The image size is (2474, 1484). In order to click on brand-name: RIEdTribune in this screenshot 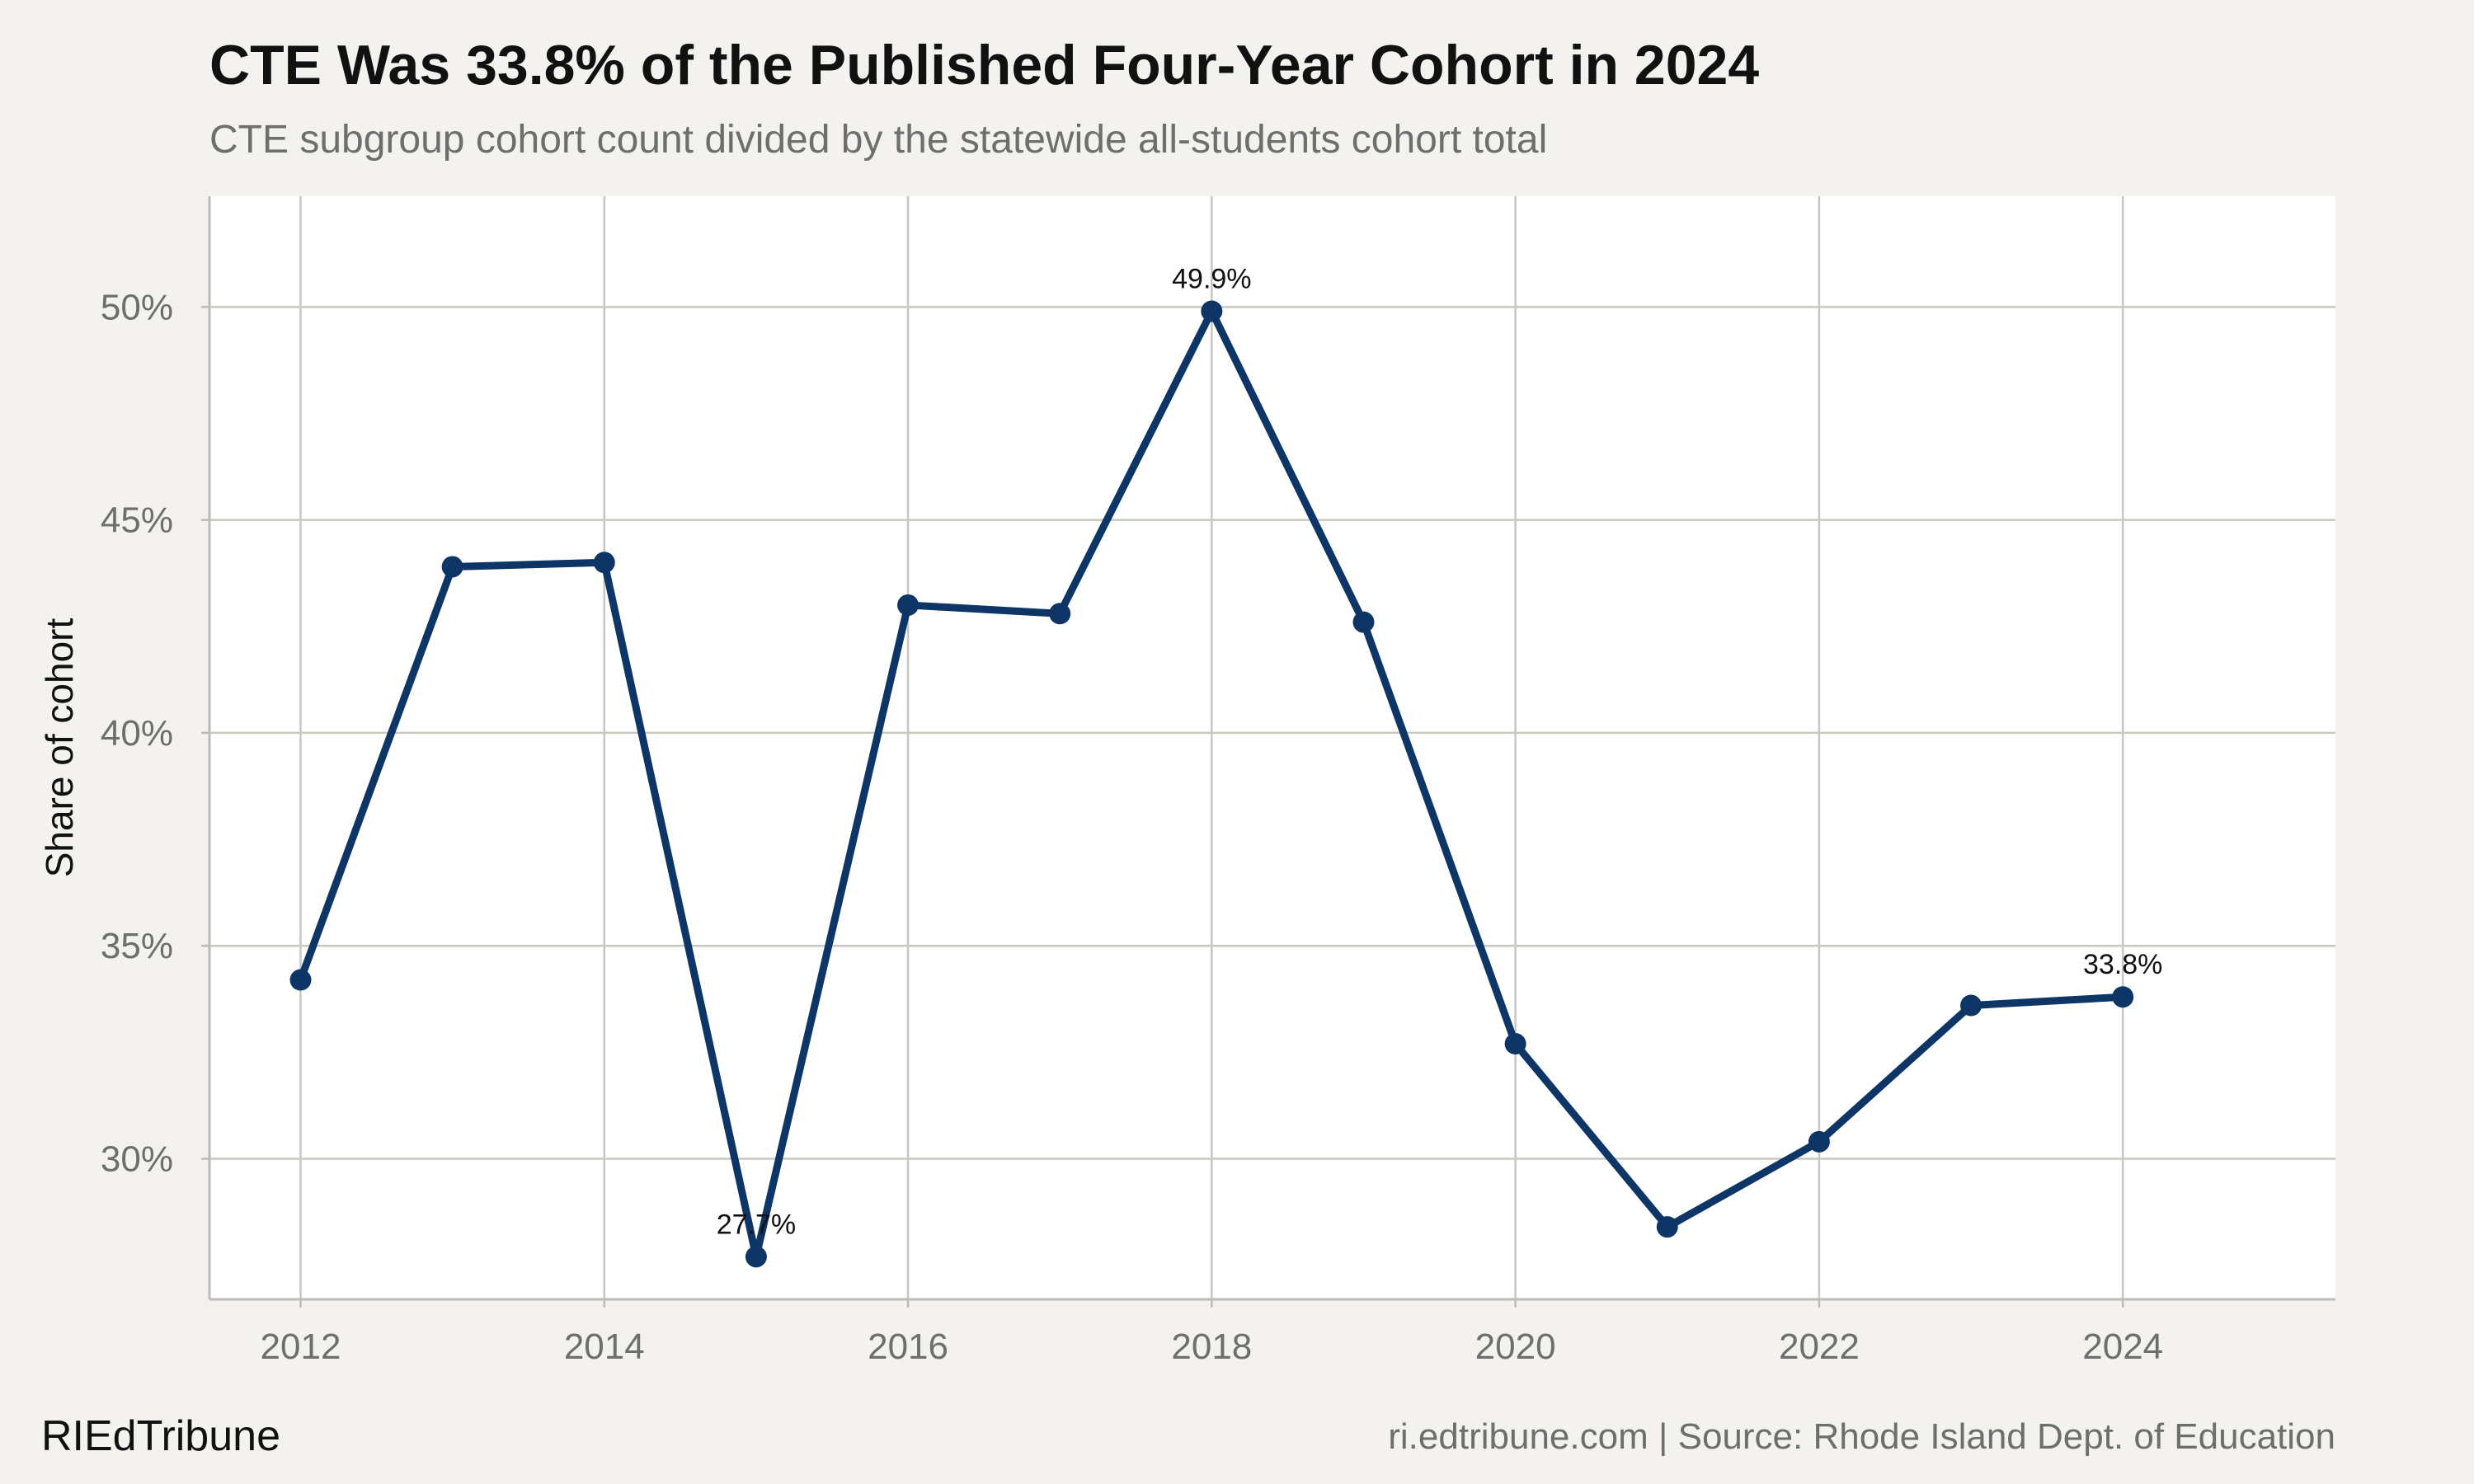, I will do `click(160, 1436)`.